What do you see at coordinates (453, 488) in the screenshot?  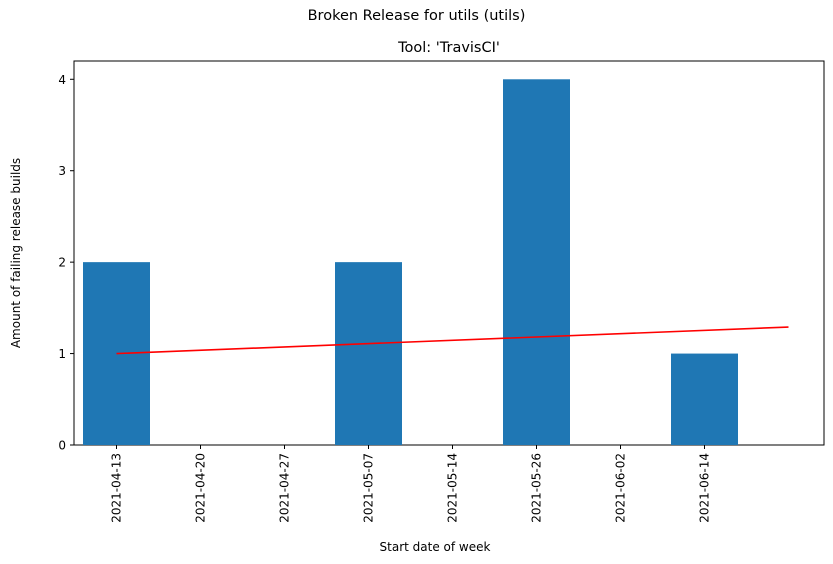 I see `x-tick-label: 2021-05-14` at bounding box center [453, 488].